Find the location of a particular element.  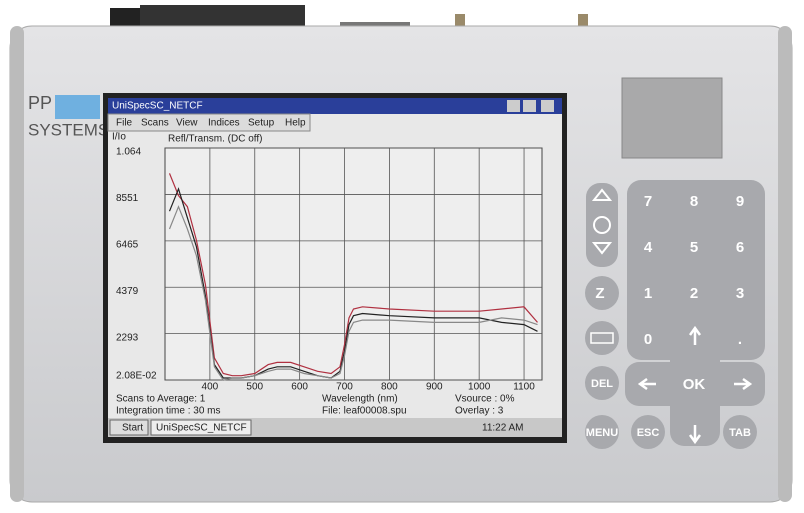

y-tick-label: 8551 is located at coordinates (127, 198).